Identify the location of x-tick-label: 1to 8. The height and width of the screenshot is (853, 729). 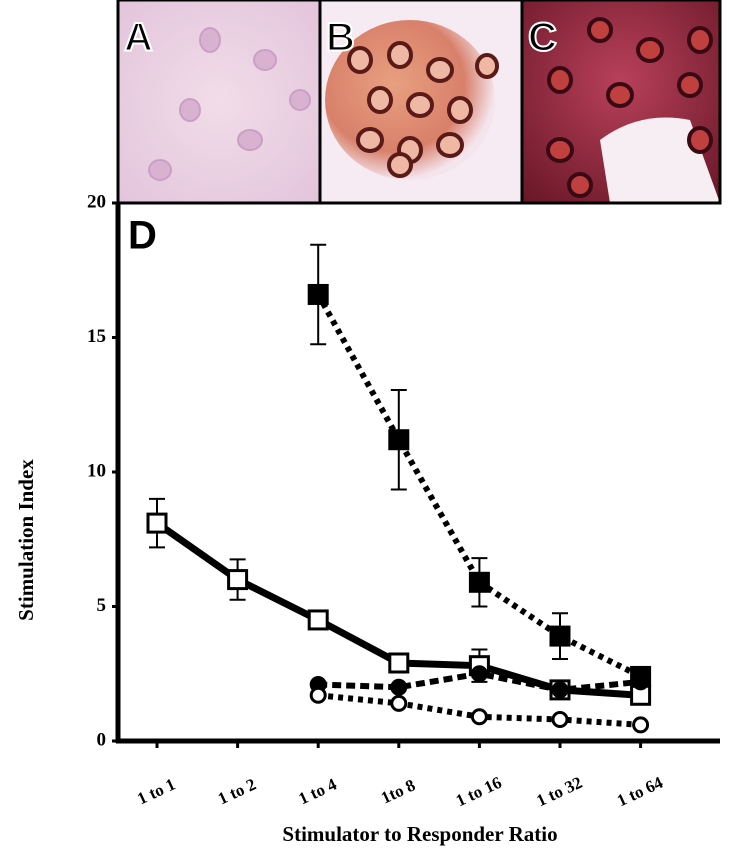
(398, 791).